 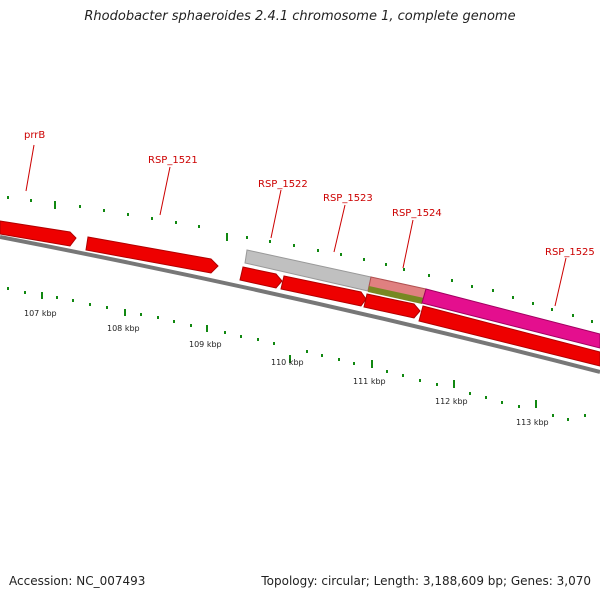 I want to click on scale-label: 112 kbp, so click(x=451, y=401).